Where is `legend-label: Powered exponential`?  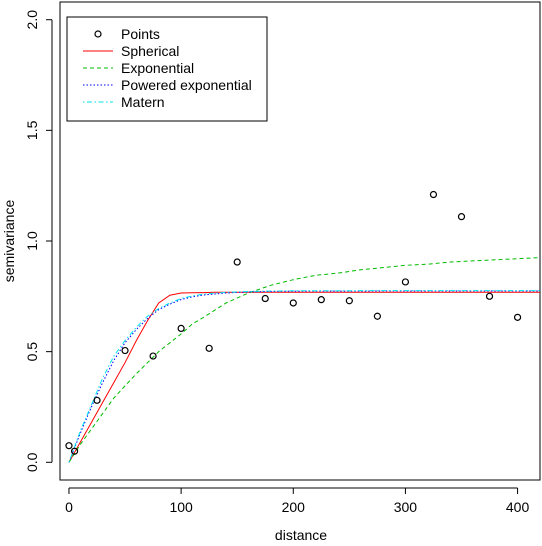
legend-label: Powered exponential is located at coordinates (186, 85).